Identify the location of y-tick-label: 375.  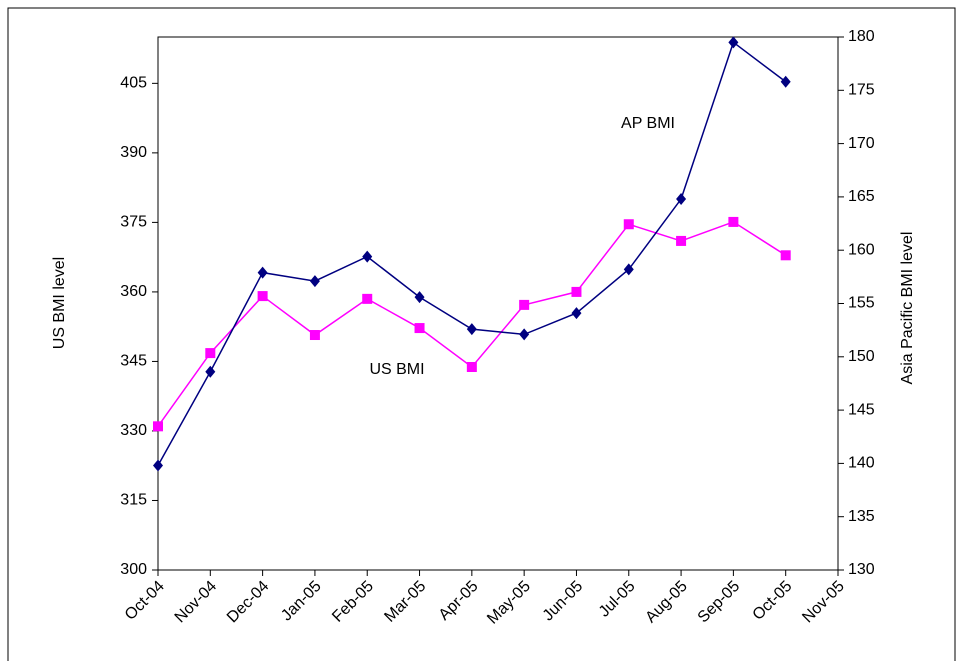
(133, 222).